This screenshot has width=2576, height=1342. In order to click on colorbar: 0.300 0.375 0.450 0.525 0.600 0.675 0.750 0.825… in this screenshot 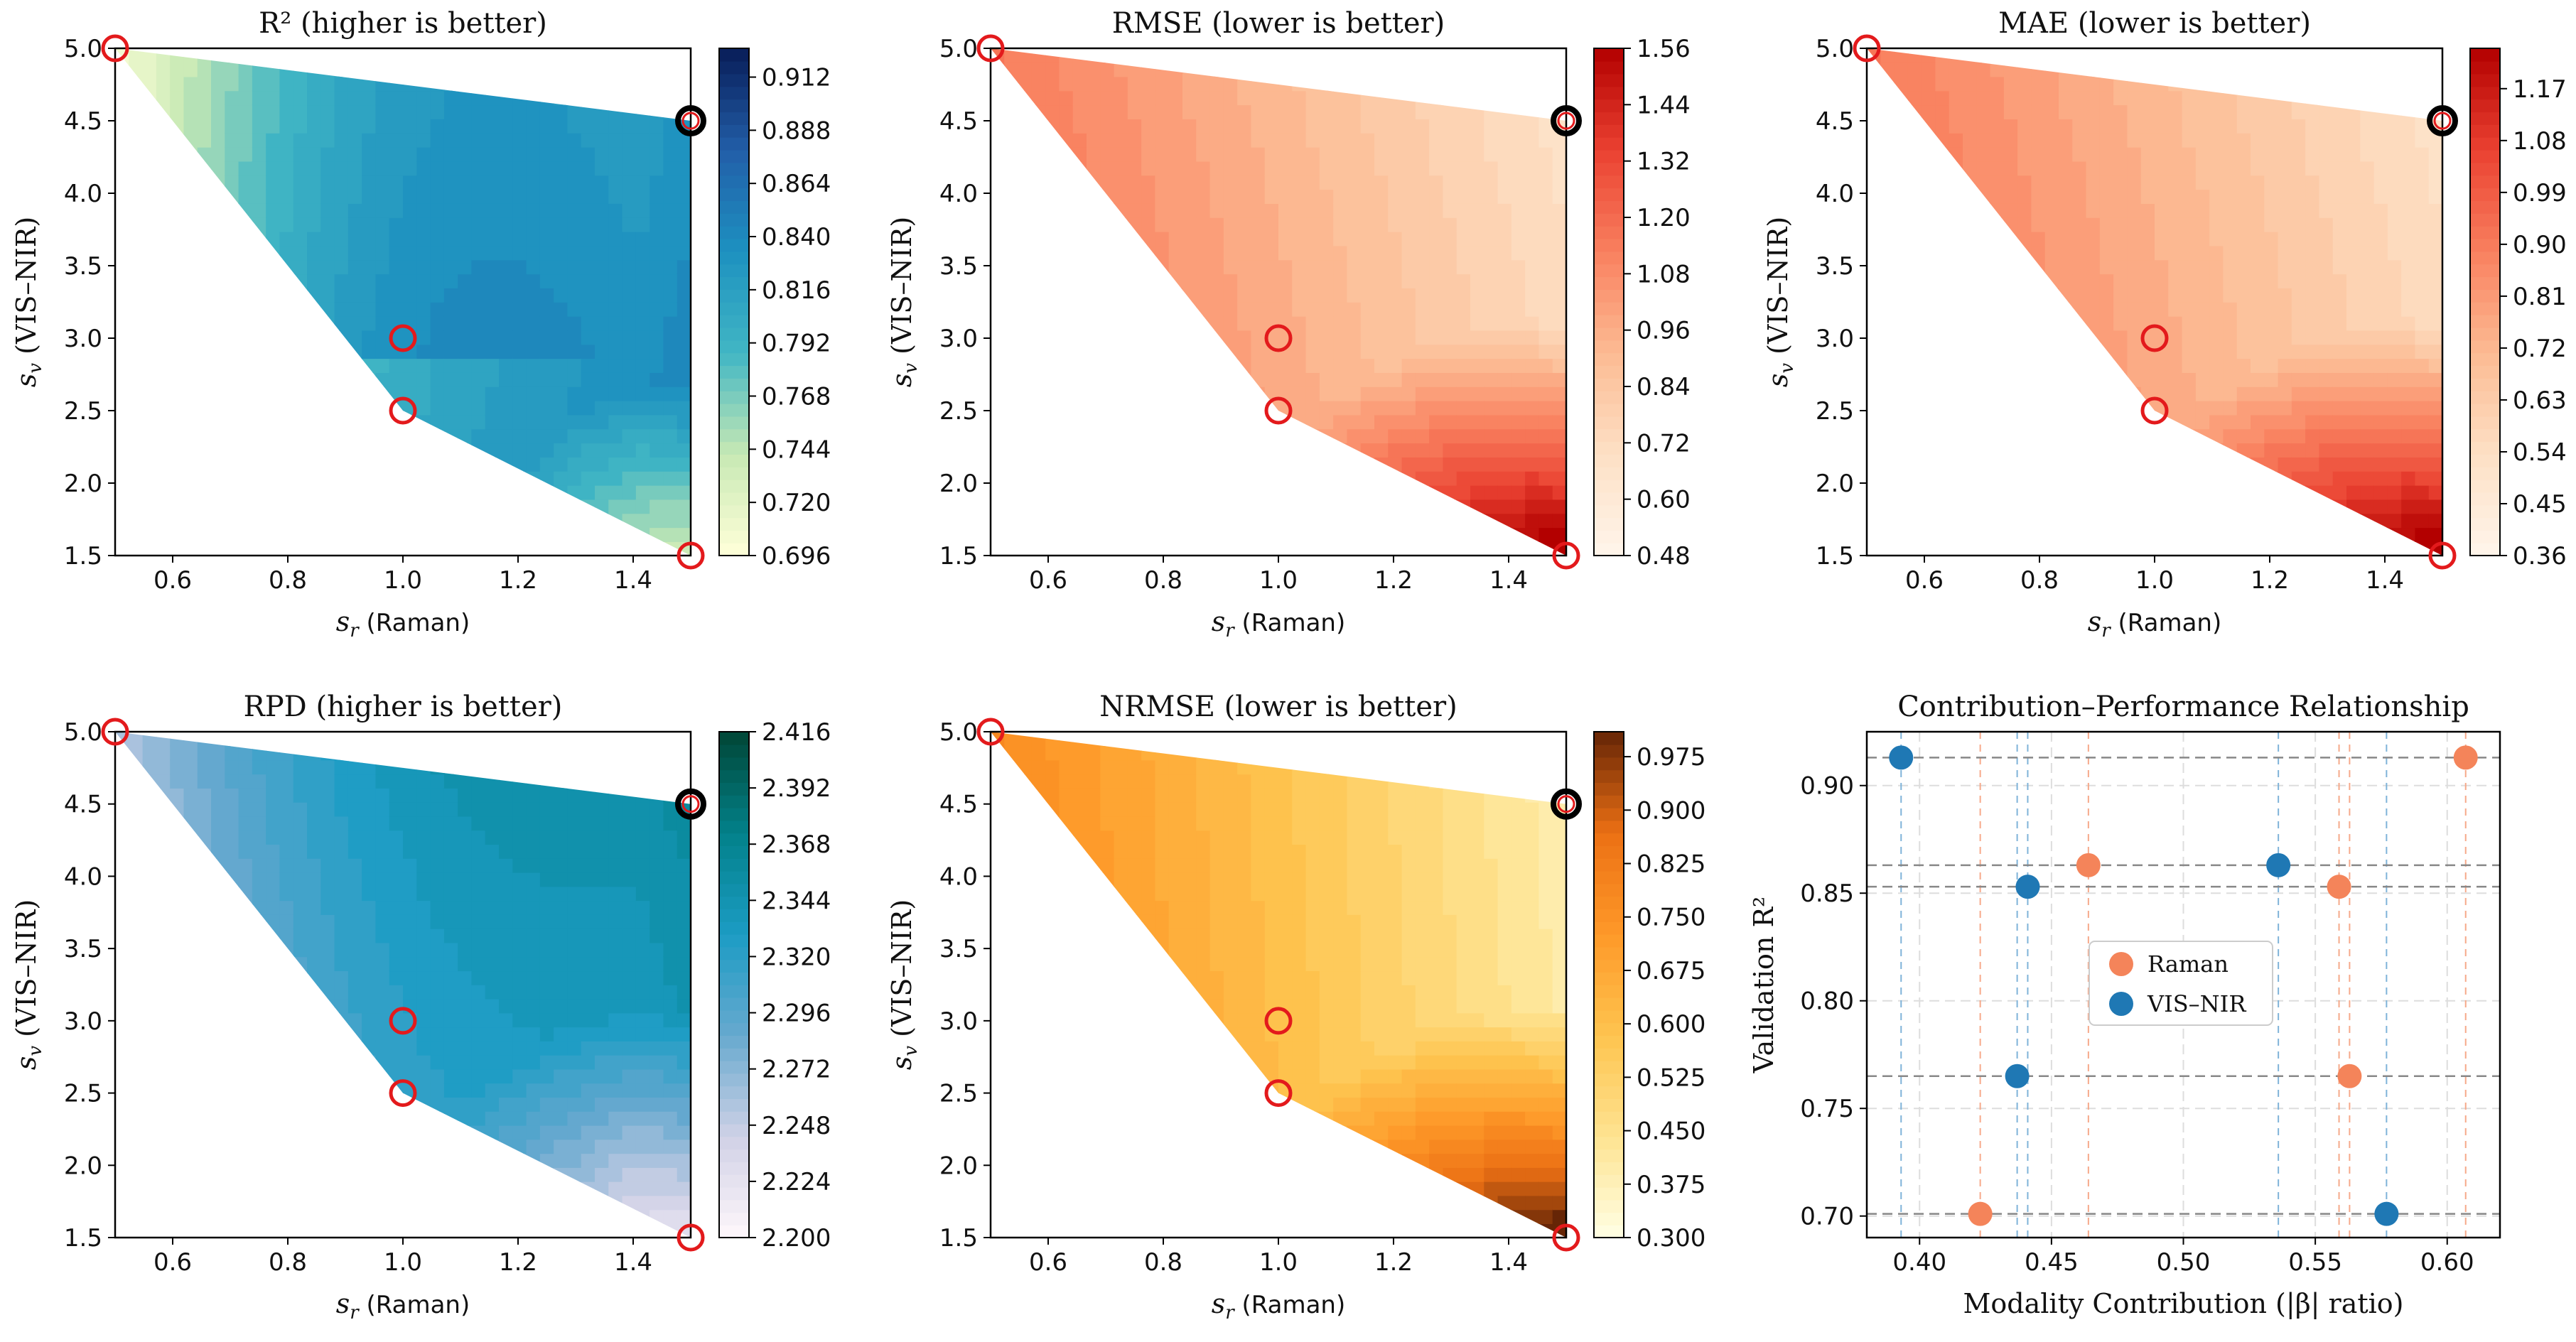, I will do `click(1649, 992)`.